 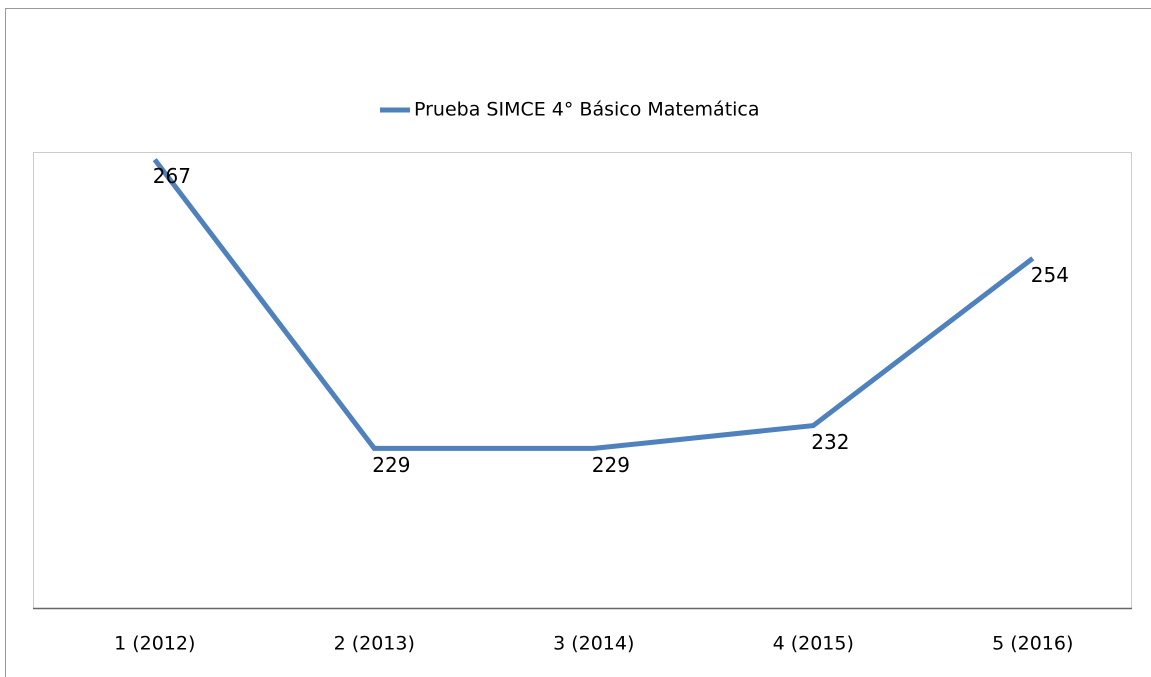 I want to click on data-label: 267, so click(x=172, y=176).